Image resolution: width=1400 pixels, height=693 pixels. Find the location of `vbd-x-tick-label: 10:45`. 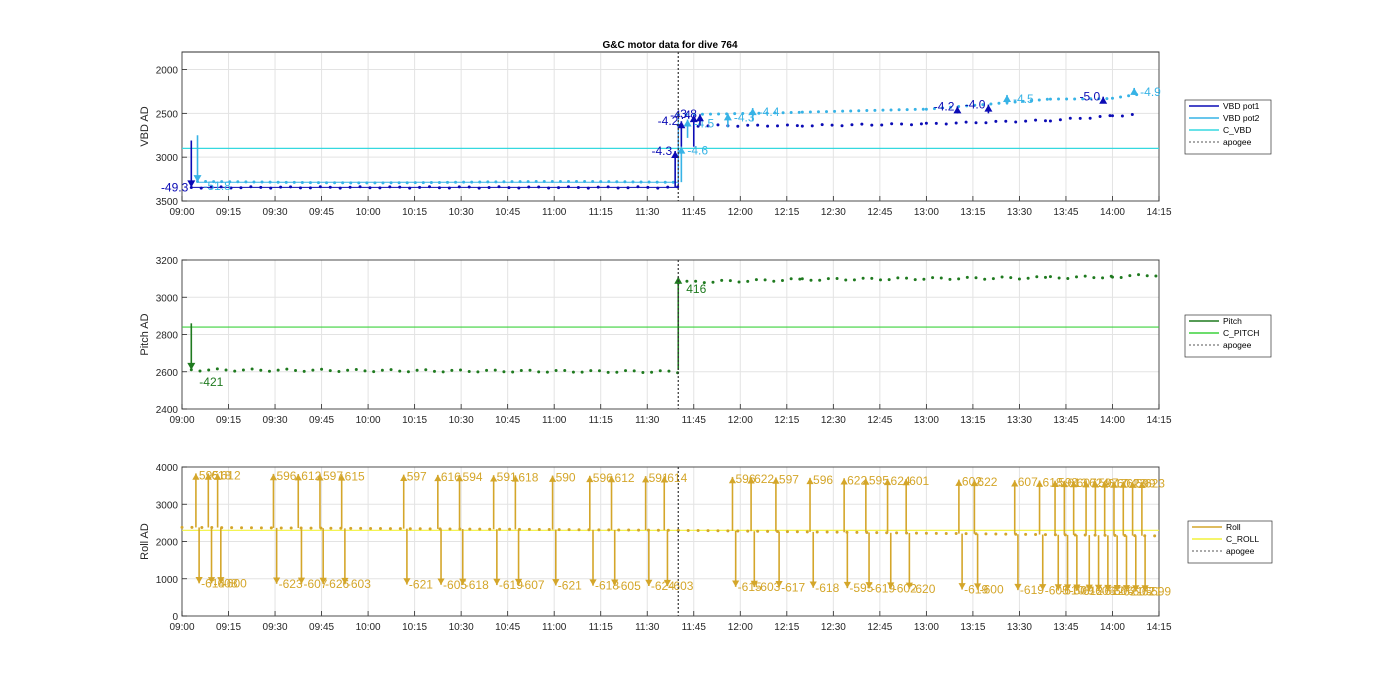

vbd-x-tick-label: 10:45 is located at coordinates (507, 212).